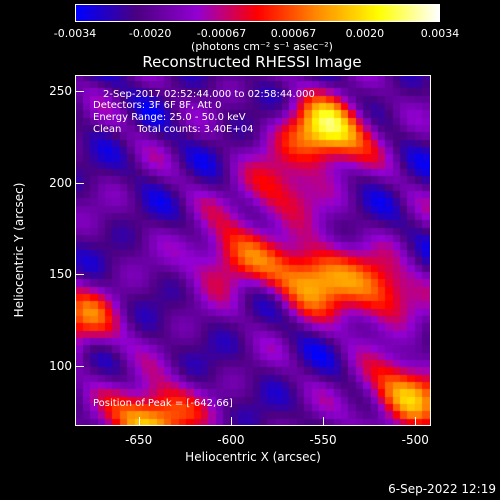 This screenshot has width=500, height=500. Describe the element at coordinates (60, 182) in the screenshot. I see `y-tick-label: 200` at that location.